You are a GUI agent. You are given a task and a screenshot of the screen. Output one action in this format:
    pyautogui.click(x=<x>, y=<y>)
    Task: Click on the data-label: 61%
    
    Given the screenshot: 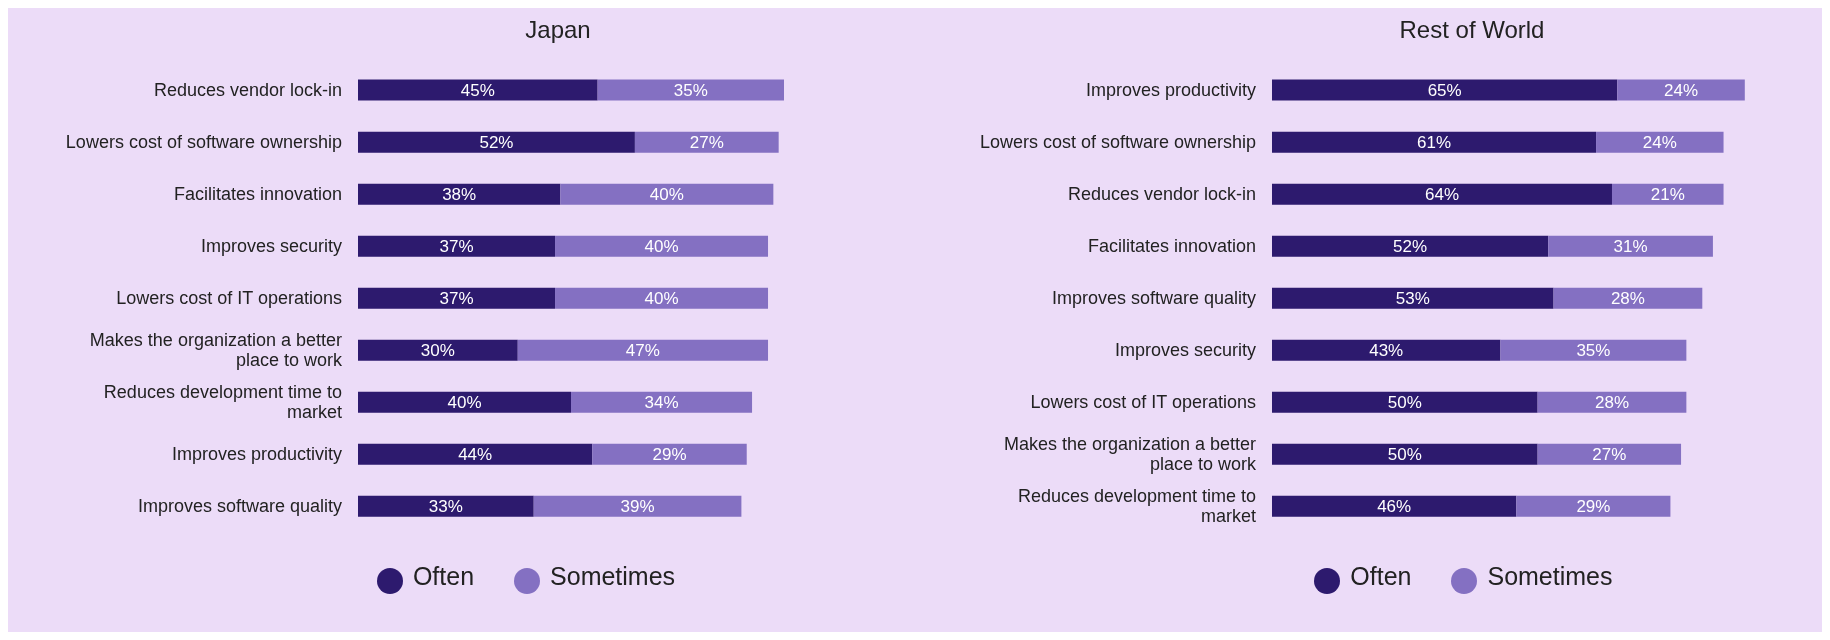 What is the action you would take?
    pyautogui.click(x=1434, y=143)
    